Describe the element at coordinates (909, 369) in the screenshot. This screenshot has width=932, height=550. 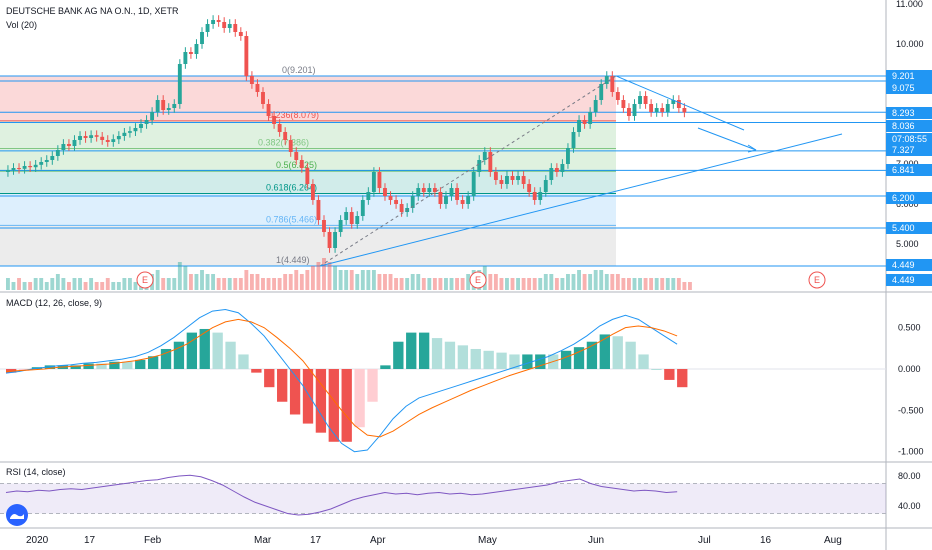
I see `macd-axis-tick: 0.000` at that location.